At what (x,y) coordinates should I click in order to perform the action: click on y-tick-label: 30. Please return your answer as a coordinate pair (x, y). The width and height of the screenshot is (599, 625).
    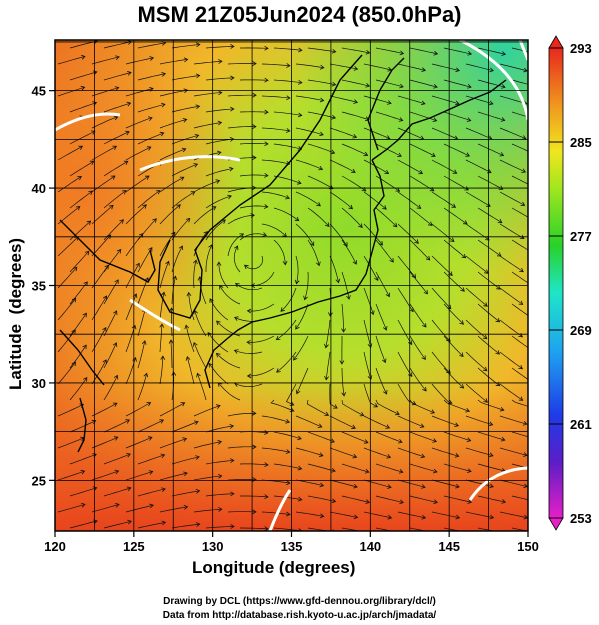
    Looking at the image, I should click on (39, 383).